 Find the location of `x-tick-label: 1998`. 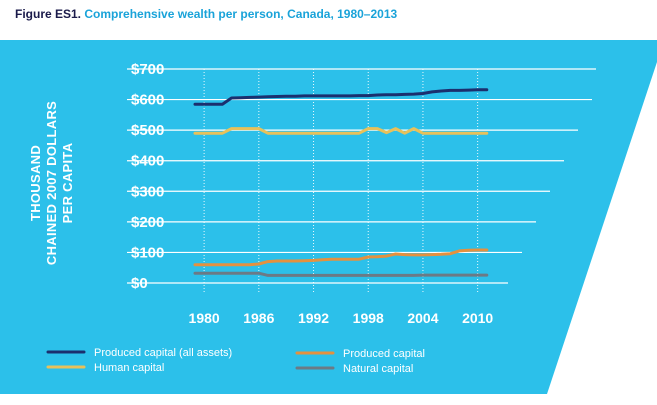

x-tick-label: 1998 is located at coordinates (368, 318).